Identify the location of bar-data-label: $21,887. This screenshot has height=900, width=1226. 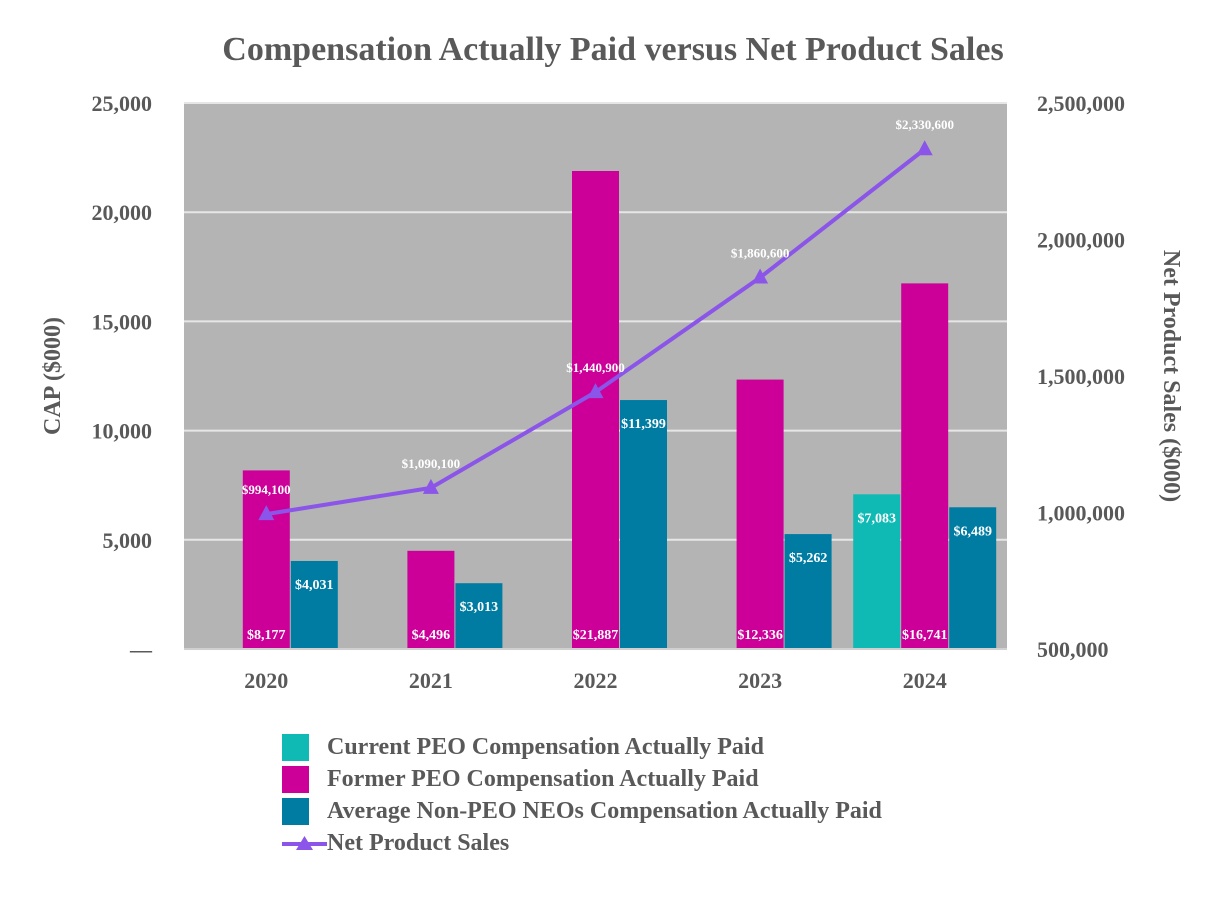
(596, 635).